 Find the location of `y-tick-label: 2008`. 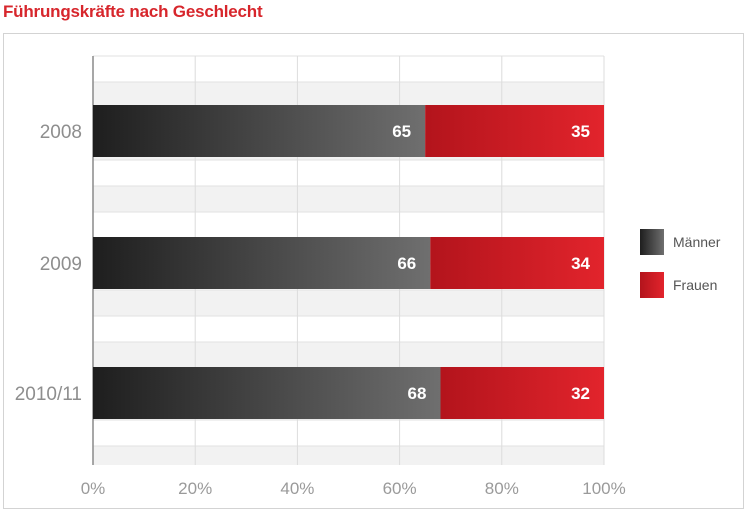

y-tick-label: 2008 is located at coordinates (61, 132).